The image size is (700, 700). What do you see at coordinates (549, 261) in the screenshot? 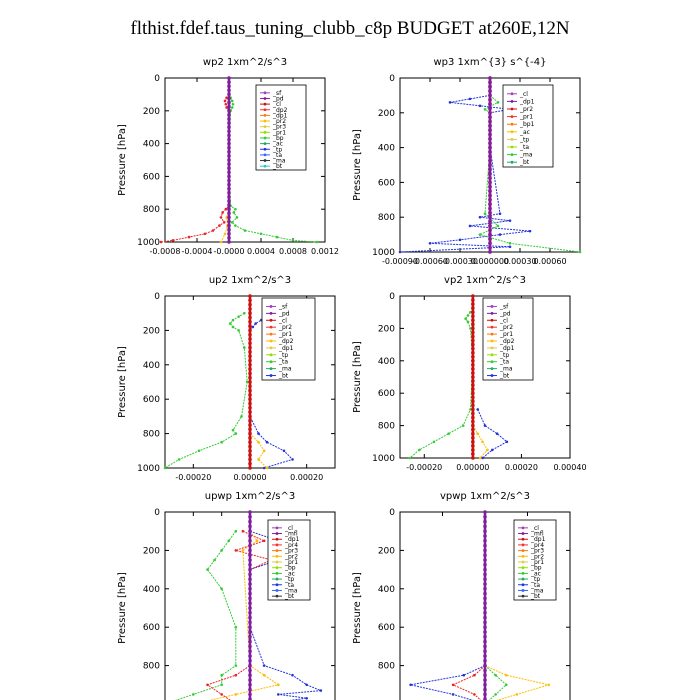
I see `x-tick-label: 0.00060` at bounding box center [549, 261].